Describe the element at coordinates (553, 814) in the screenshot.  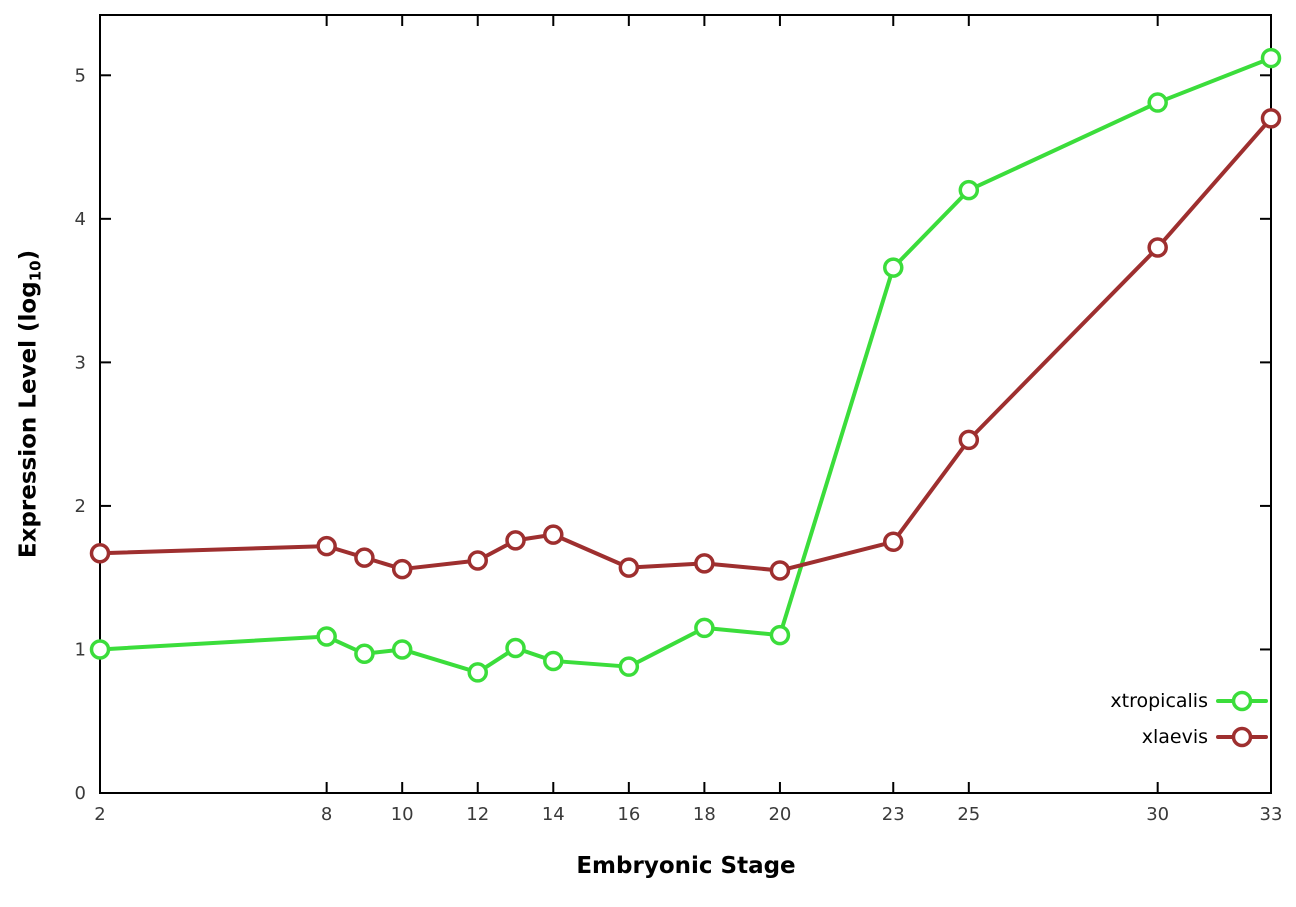
I see `x-tick-label: 14` at that location.